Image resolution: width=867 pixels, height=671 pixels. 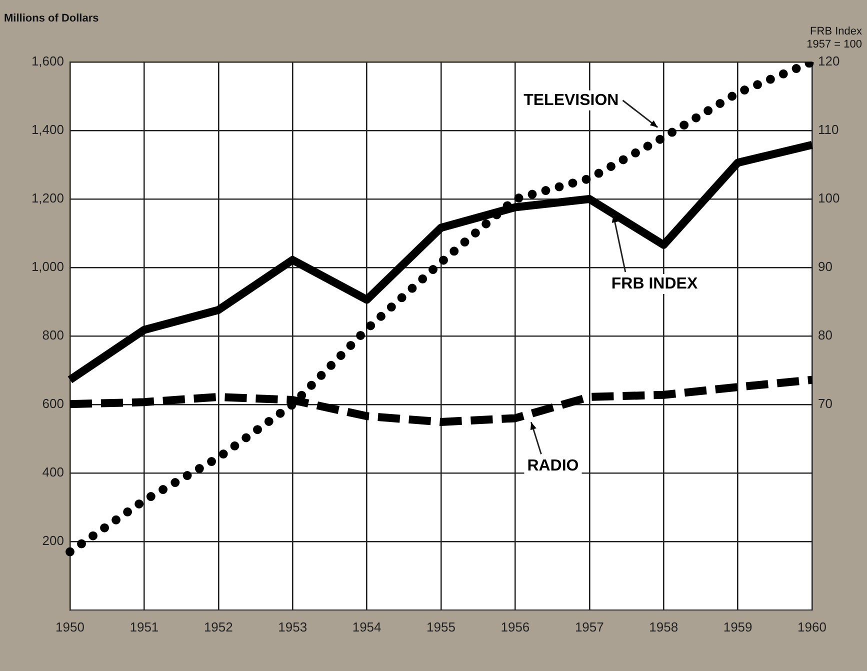 I want to click on y2-tick-label: 80, so click(x=825, y=335).